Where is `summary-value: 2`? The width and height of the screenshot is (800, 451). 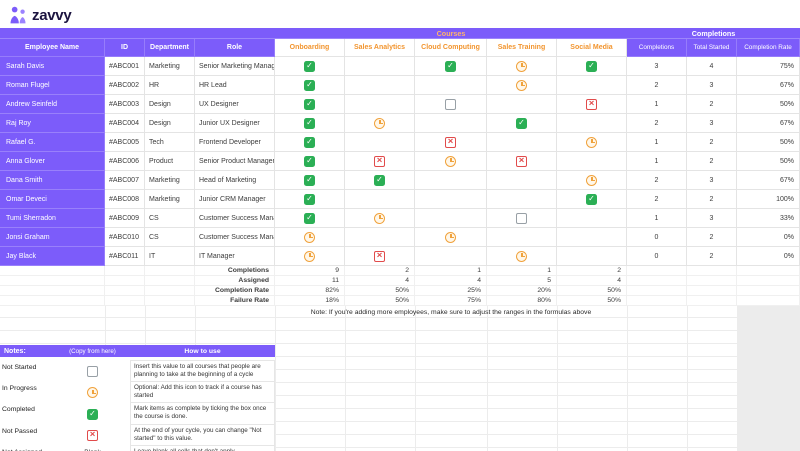
summary-value: 2 is located at coordinates (592, 271).